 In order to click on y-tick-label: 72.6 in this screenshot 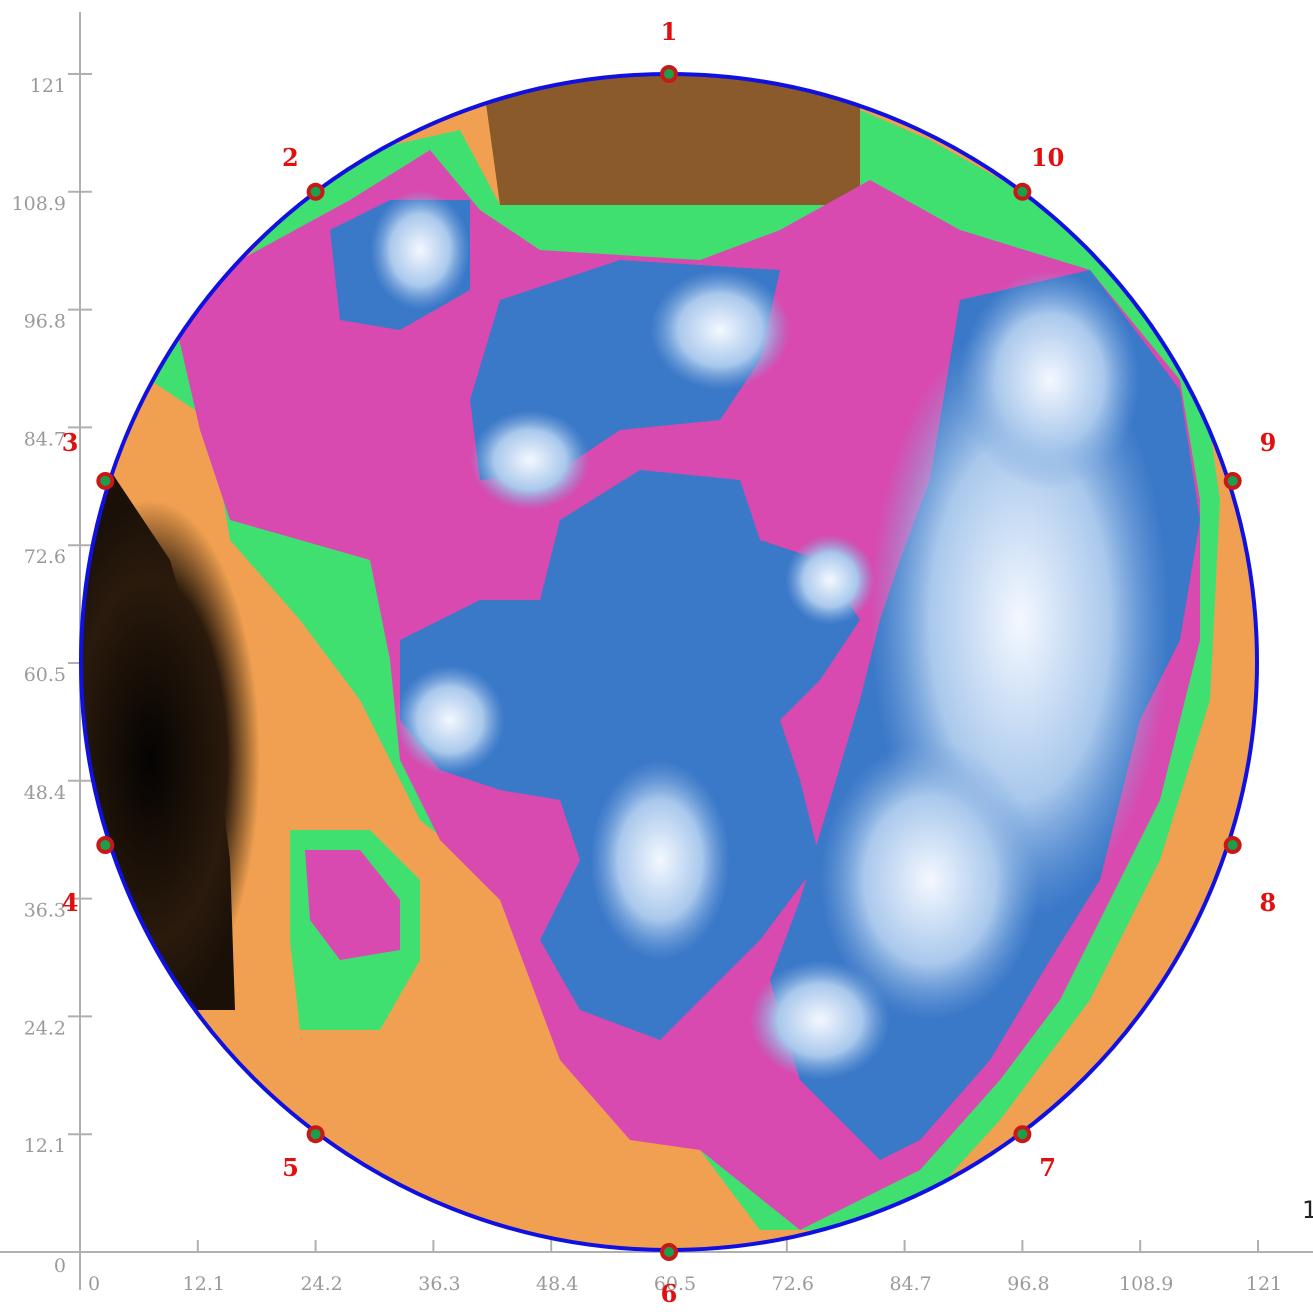, I will do `click(45, 557)`.